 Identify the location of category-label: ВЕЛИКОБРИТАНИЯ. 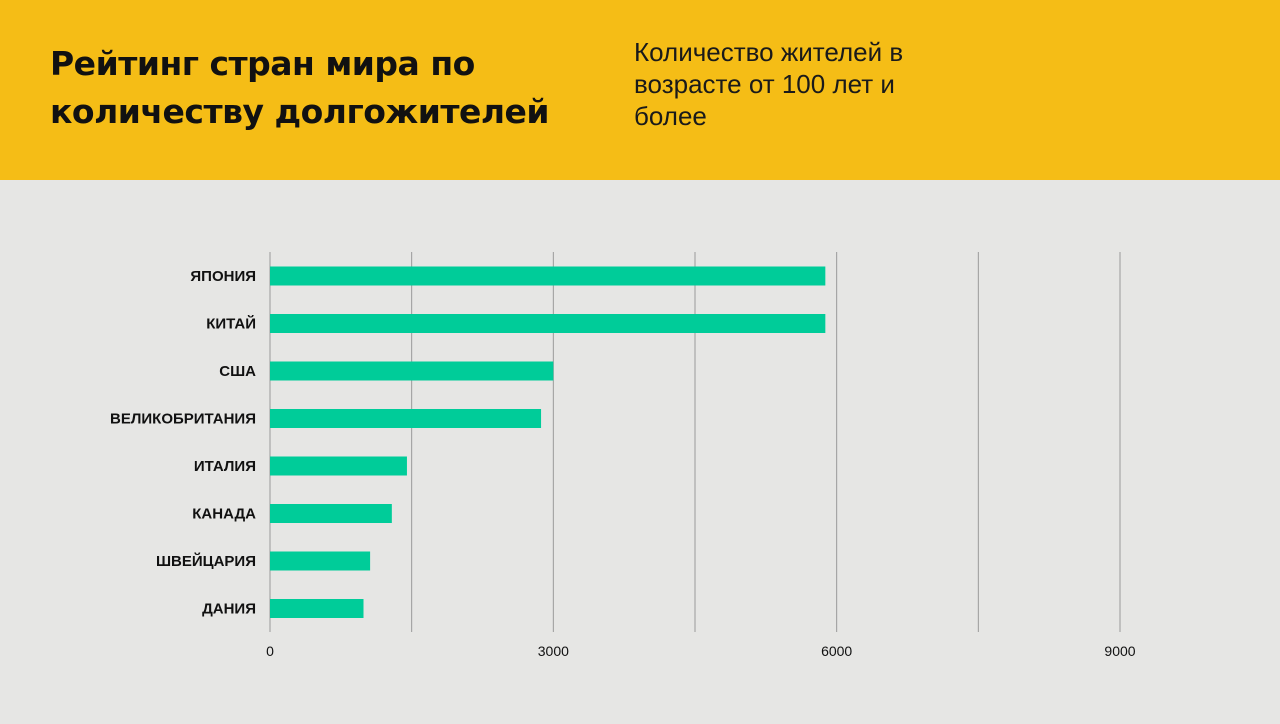
(183, 419).